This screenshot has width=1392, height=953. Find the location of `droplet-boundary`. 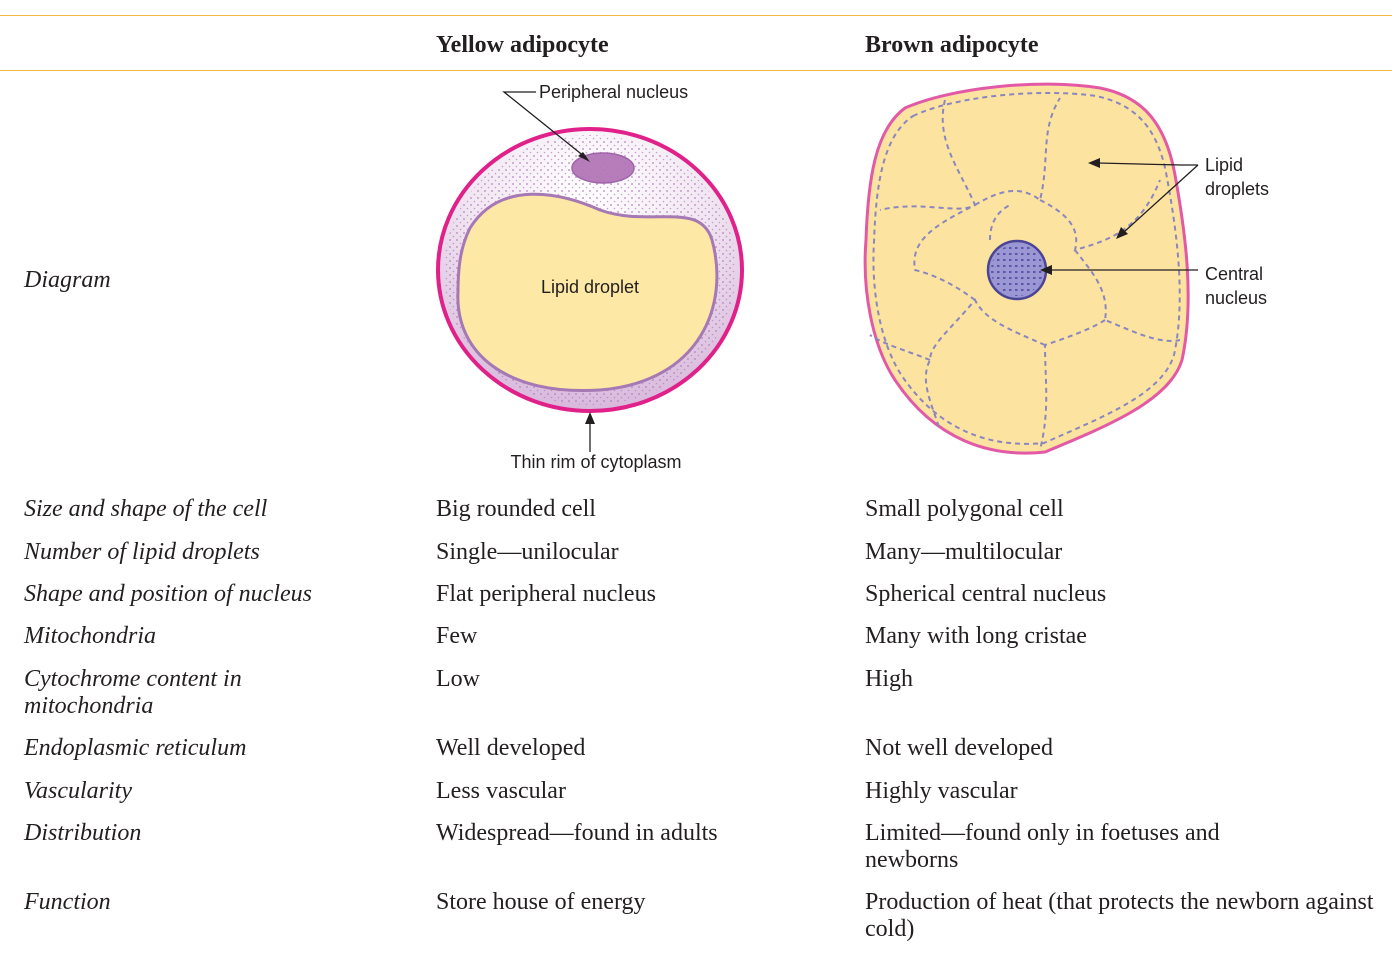

droplet-boundary is located at coordinates (1026, 268).